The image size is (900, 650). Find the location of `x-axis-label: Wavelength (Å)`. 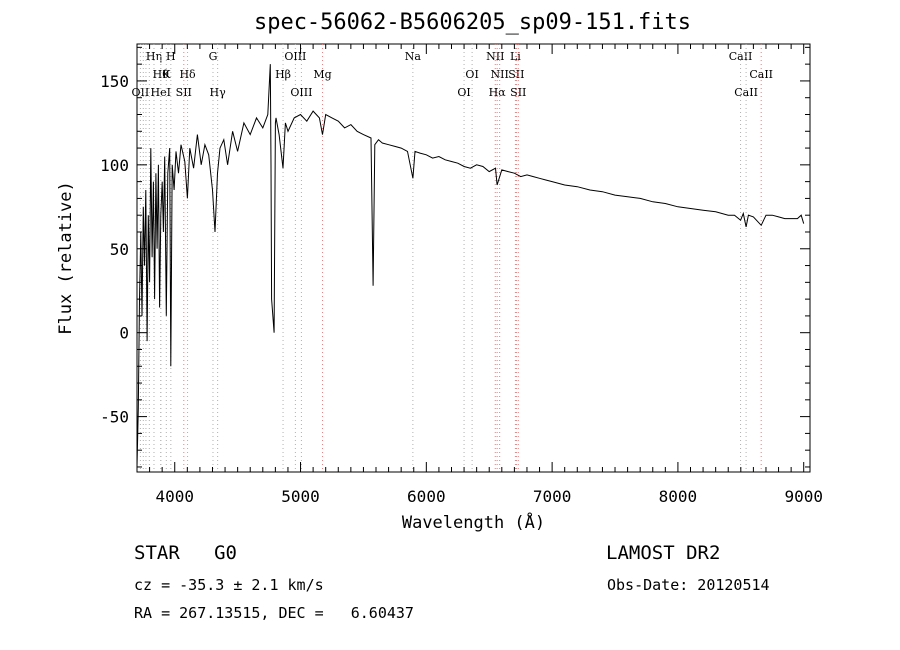

x-axis-label: Wavelength (Å) is located at coordinates (473, 522).